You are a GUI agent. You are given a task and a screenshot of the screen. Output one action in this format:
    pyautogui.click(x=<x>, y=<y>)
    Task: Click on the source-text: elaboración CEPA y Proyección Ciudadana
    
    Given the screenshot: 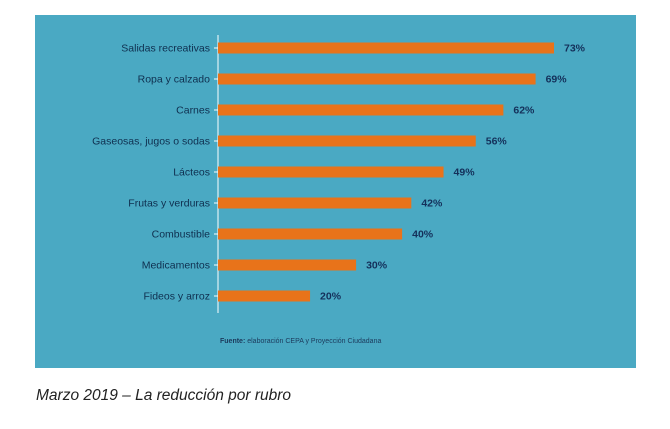 What is the action you would take?
    pyautogui.click(x=314, y=341)
    